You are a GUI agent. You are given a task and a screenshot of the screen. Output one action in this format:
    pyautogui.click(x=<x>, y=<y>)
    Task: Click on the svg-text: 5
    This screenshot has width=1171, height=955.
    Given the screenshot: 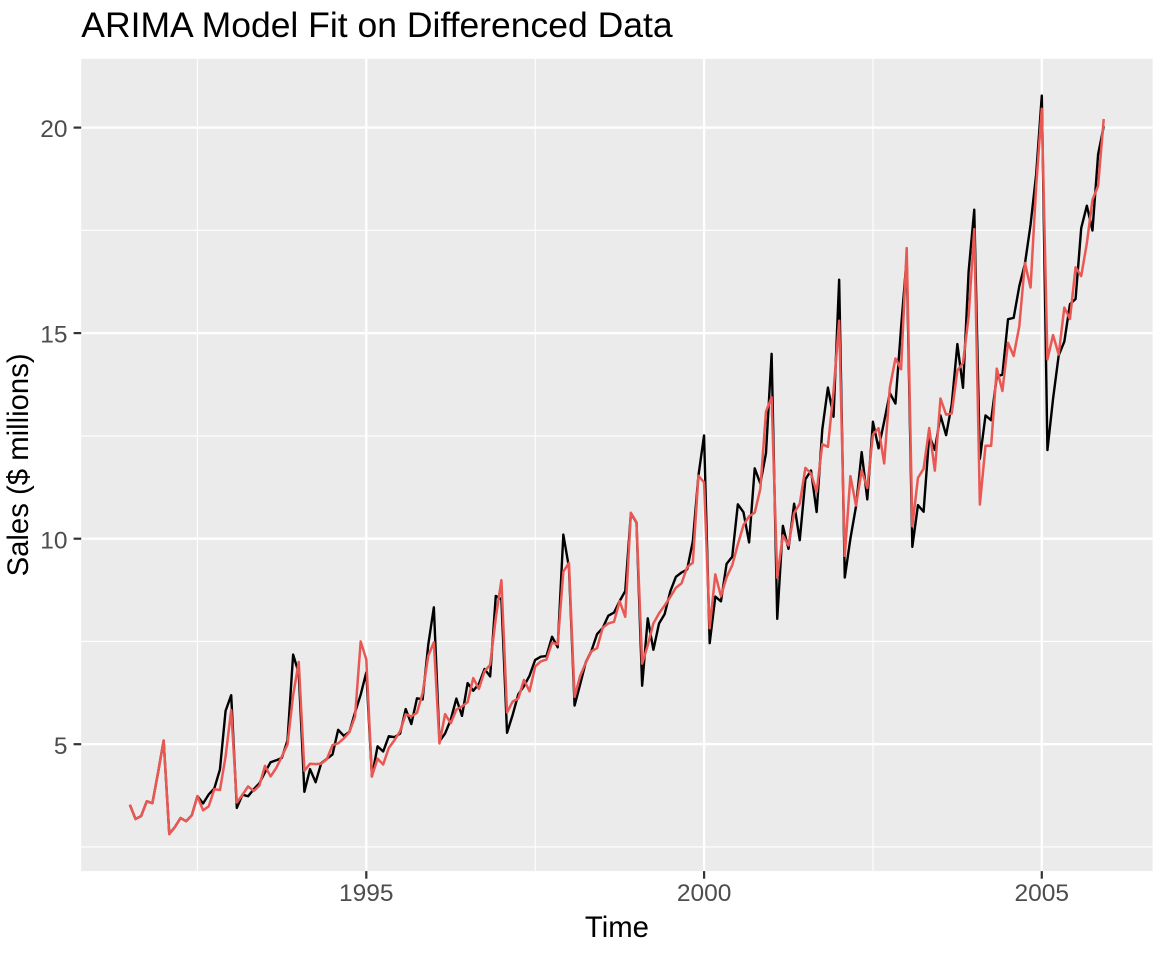 What is the action you would take?
    pyautogui.click(x=61, y=746)
    